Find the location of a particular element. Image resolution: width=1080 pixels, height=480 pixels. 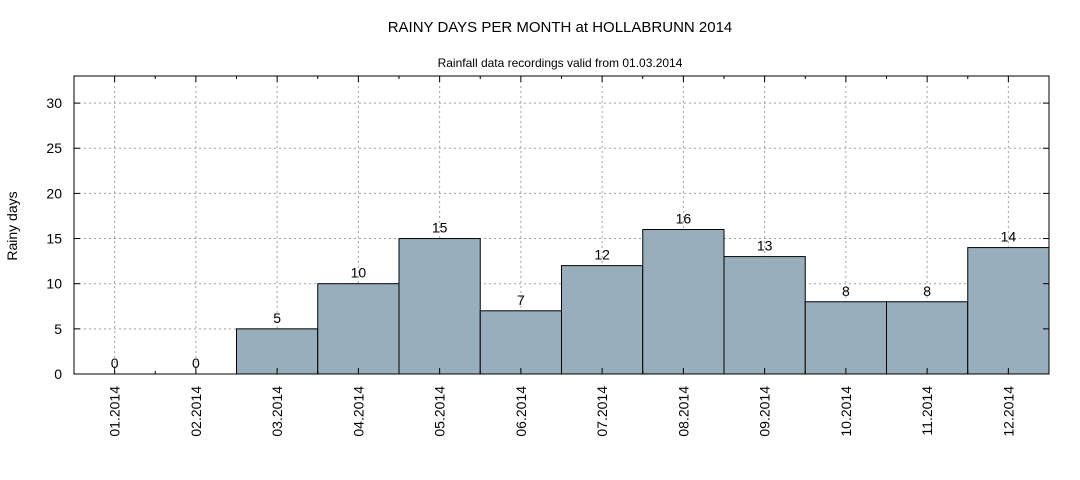

x-tick-label: 04.2014 is located at coordinates (358, 411).